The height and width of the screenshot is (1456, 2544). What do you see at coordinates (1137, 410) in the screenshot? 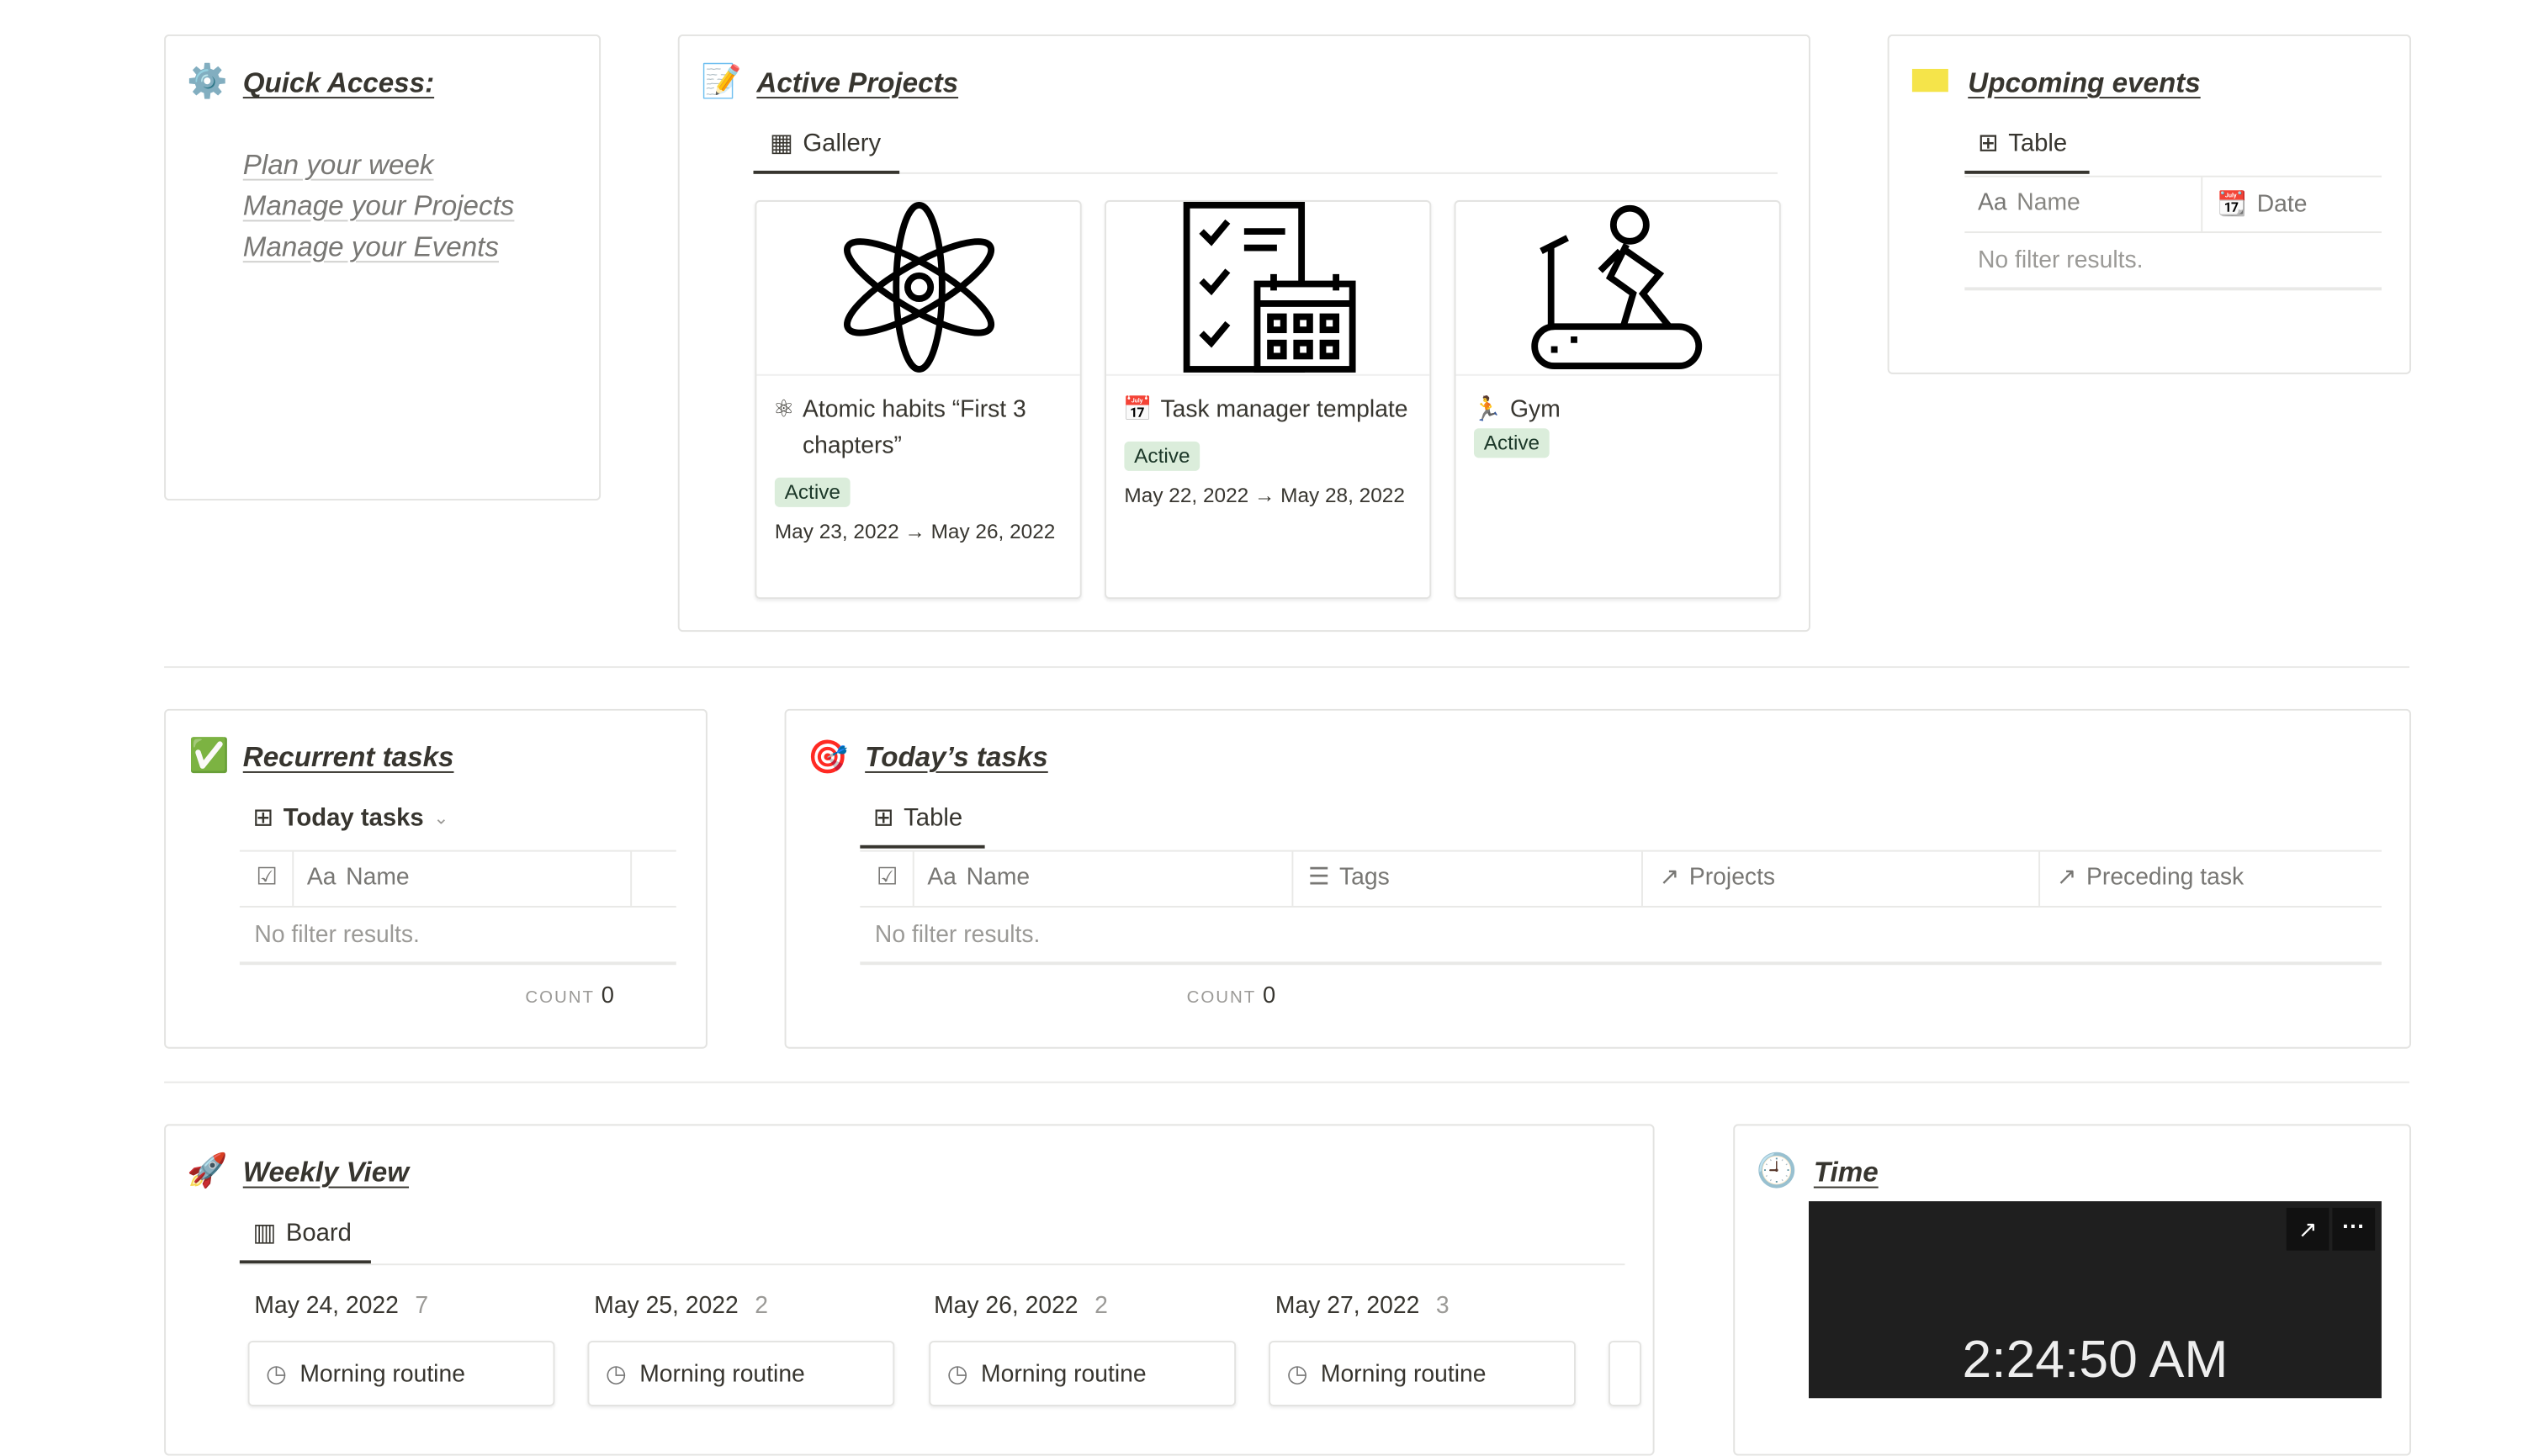
I see `calendar-icon: 📅` at bounding box center [1137, 410].